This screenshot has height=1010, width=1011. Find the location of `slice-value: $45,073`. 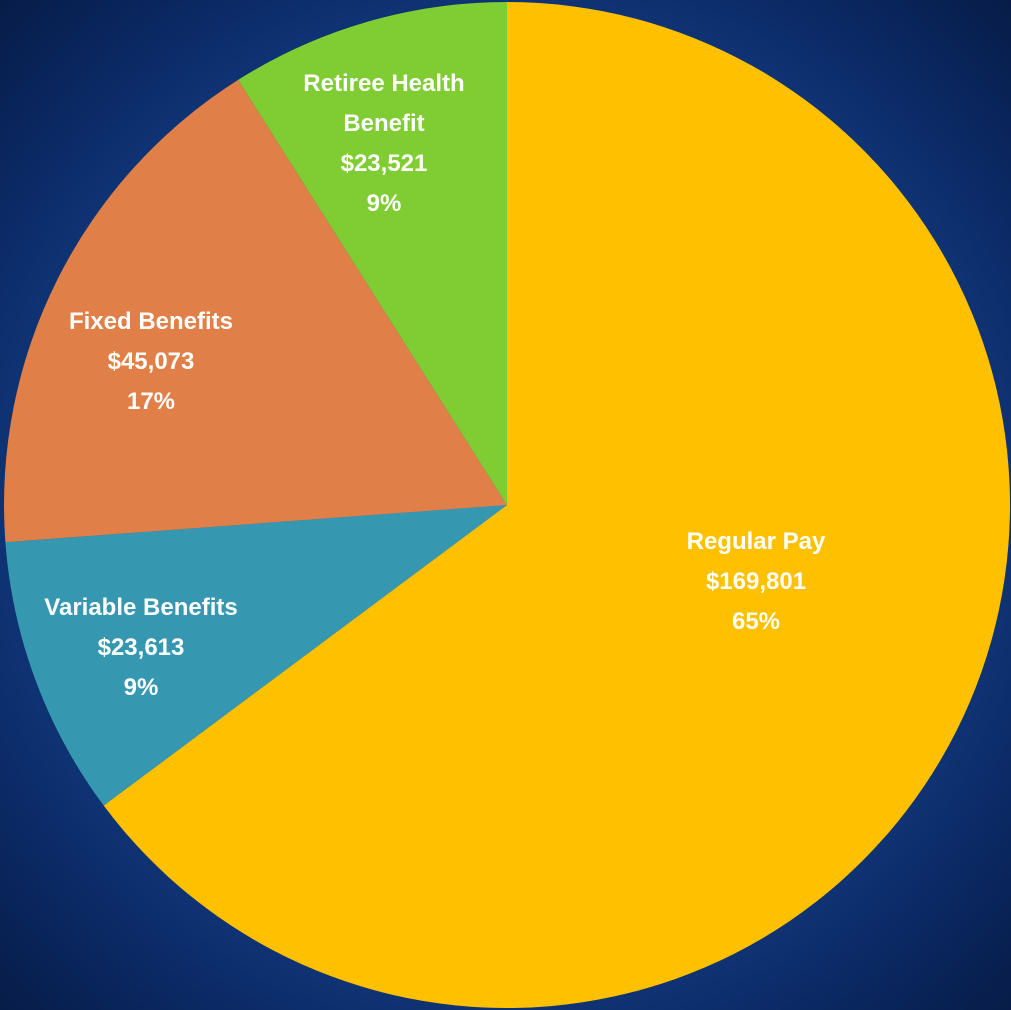

slice-value: $45,073 is located at coordinates (151, 361).